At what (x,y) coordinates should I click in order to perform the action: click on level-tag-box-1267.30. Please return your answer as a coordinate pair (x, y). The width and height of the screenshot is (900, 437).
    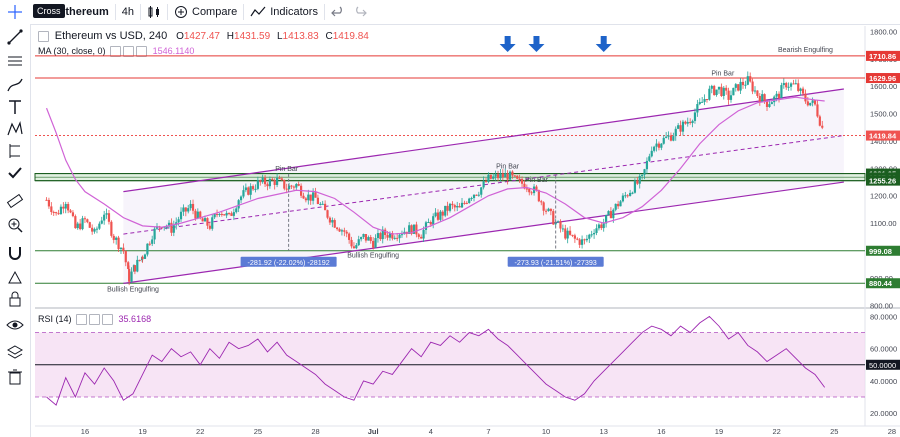
    Looking at the image, I should click on (883, 177).